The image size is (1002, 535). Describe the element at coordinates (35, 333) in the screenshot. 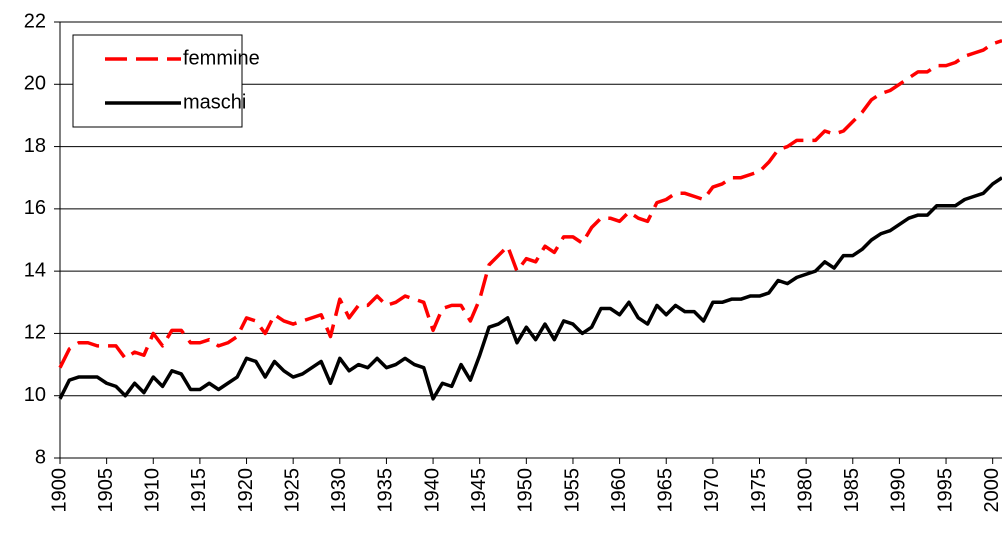

I see `y-tick-label: 12` at that location.